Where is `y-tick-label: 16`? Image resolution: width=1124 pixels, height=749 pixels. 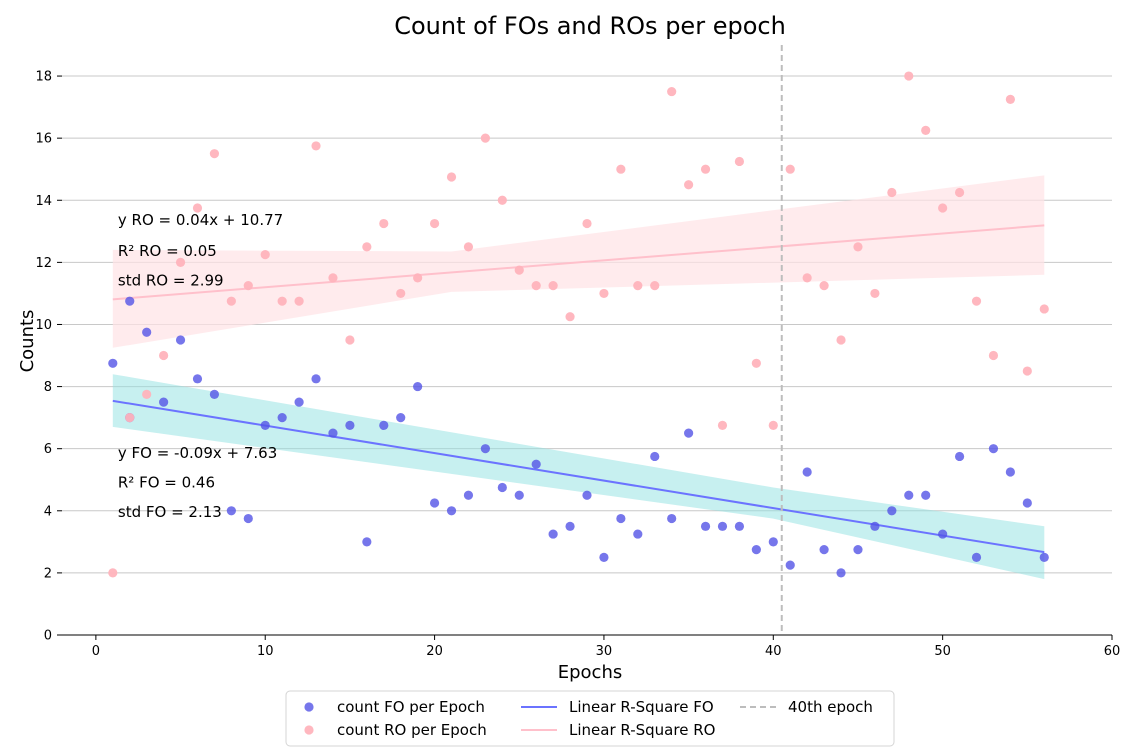
y-tick-label: 16 is located at coordinates (43, 139).